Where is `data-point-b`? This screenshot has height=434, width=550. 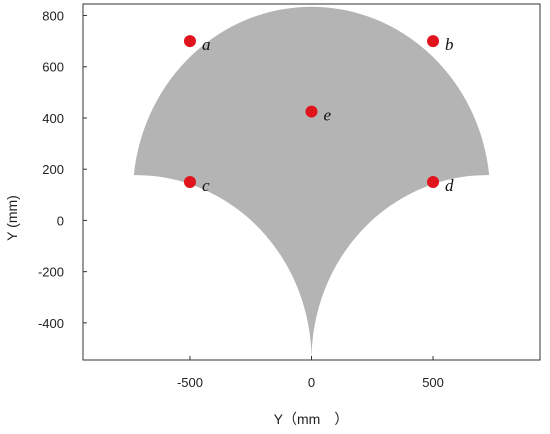 data-point-b is located at coordinates (433, 41).